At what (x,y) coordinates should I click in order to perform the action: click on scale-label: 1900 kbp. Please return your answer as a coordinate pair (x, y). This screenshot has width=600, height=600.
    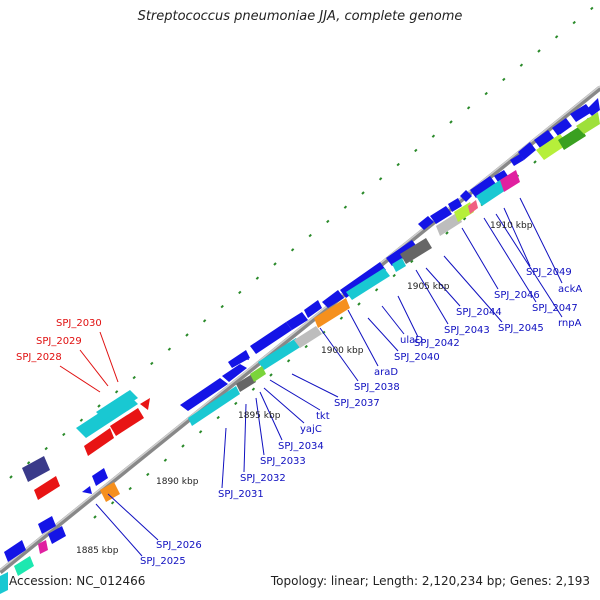
    Looking at the image, I should click on (342, 351).